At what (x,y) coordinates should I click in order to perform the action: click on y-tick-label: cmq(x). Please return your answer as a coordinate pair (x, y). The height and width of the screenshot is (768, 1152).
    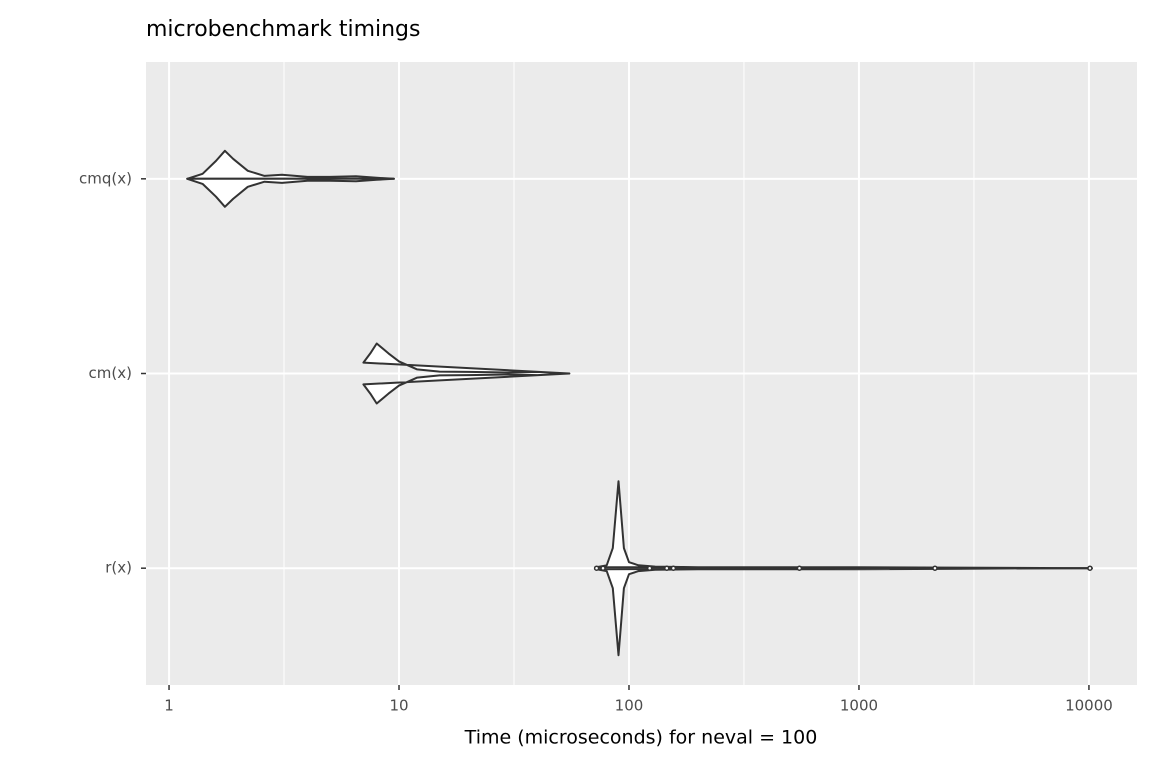
    Looking at the image, I should click on (105, 178).